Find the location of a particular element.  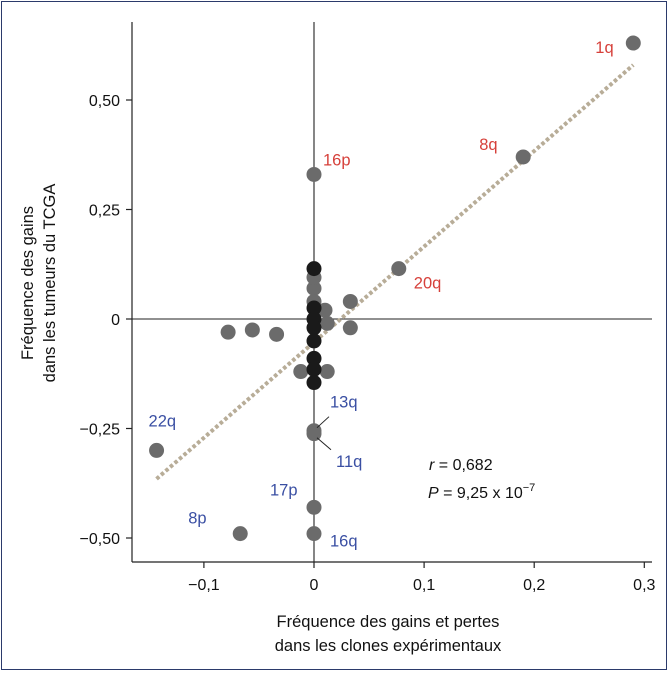

y-axis-title-line-1: Fréquence des gains is located at coordinates (28, 283).